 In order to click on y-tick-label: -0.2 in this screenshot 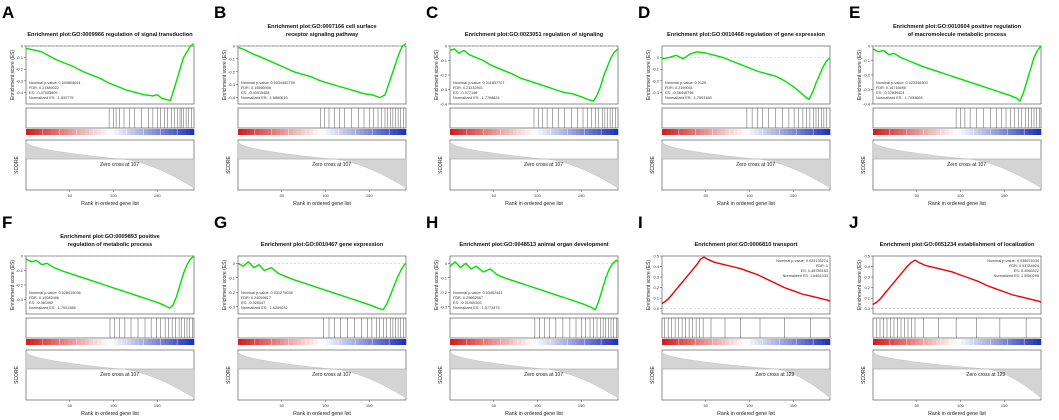, I will do `click(232, 71)`.